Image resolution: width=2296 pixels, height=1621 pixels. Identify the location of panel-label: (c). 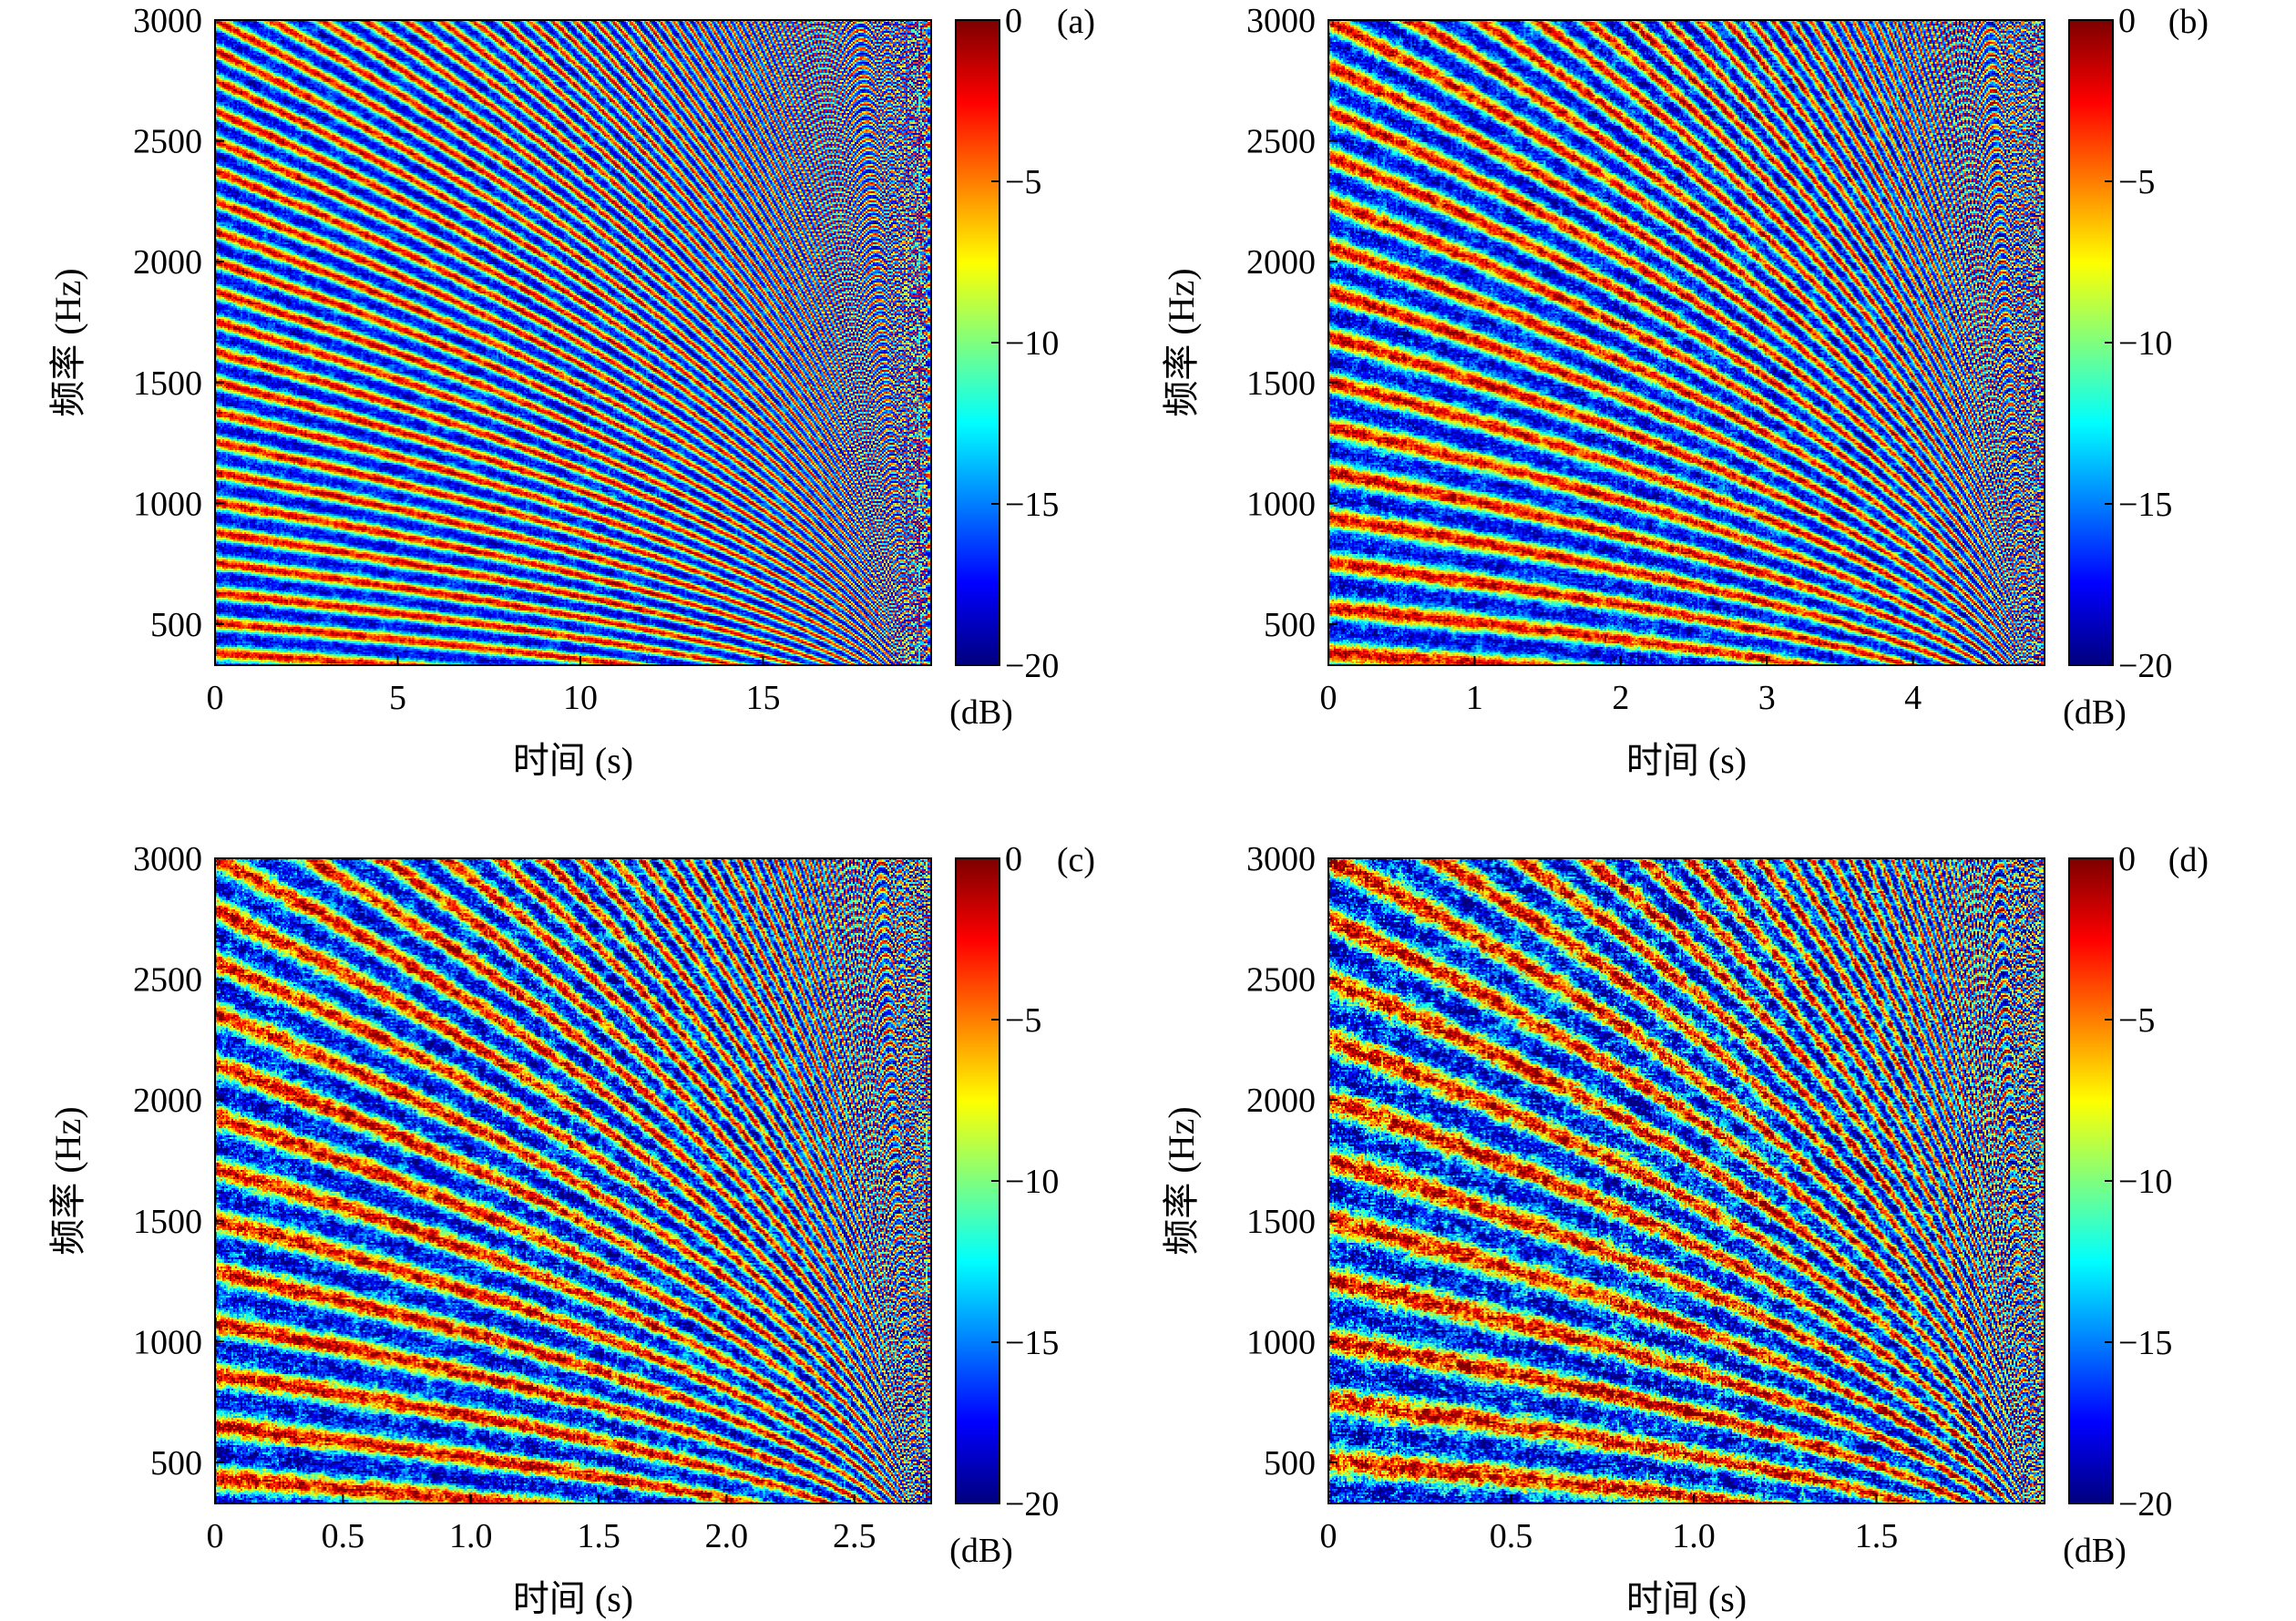
(1076, 860).